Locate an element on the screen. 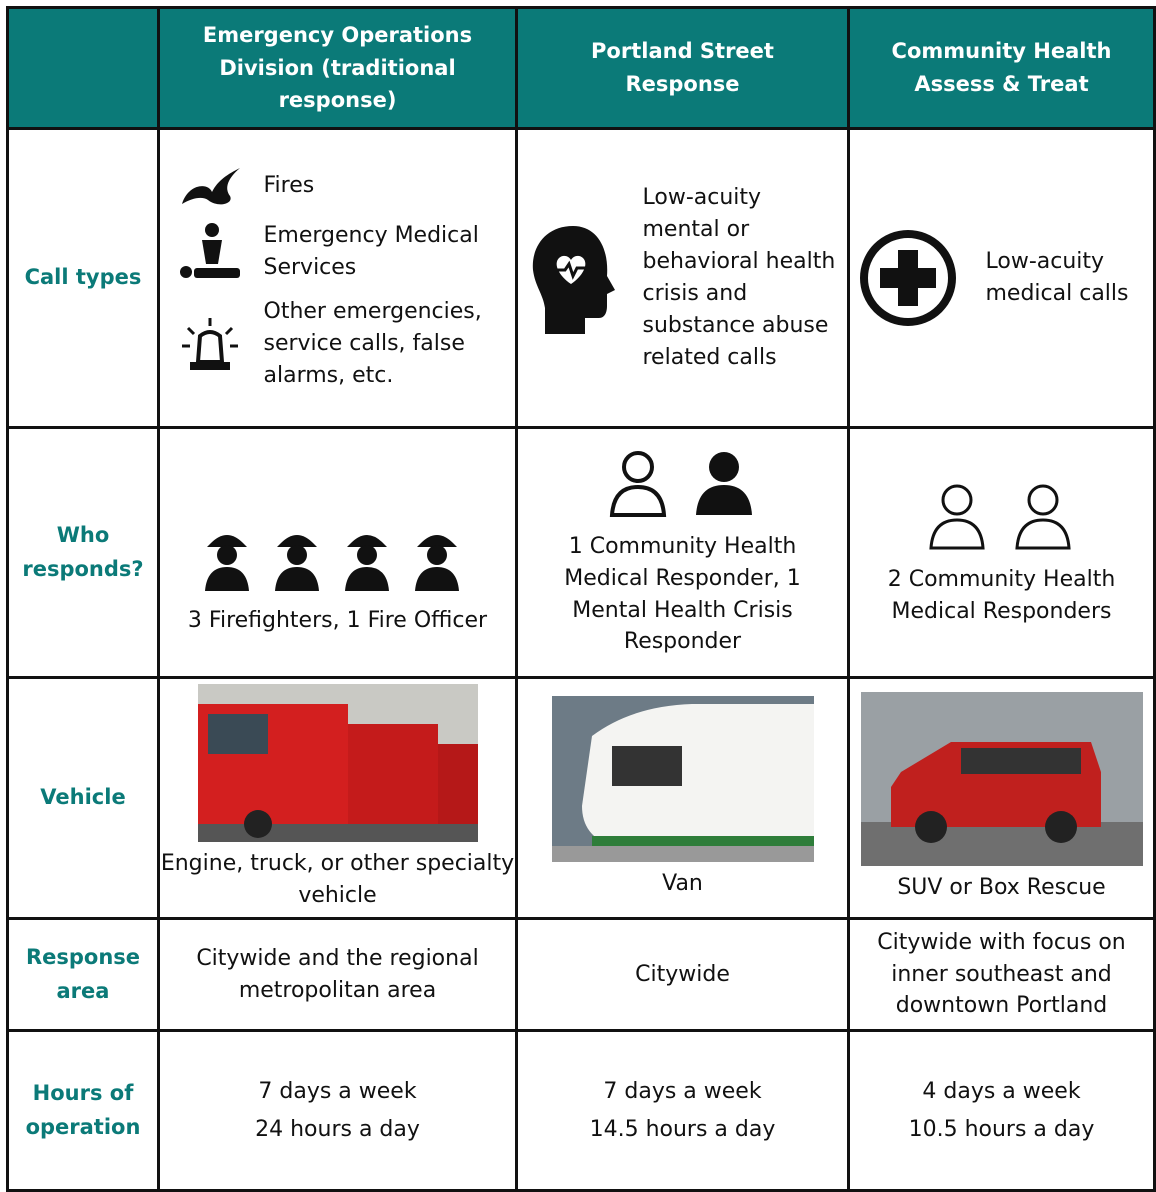 Image resolution: width=1156 pixels, height=1192 pixels. van-photo is located at coordinates (682, 779).